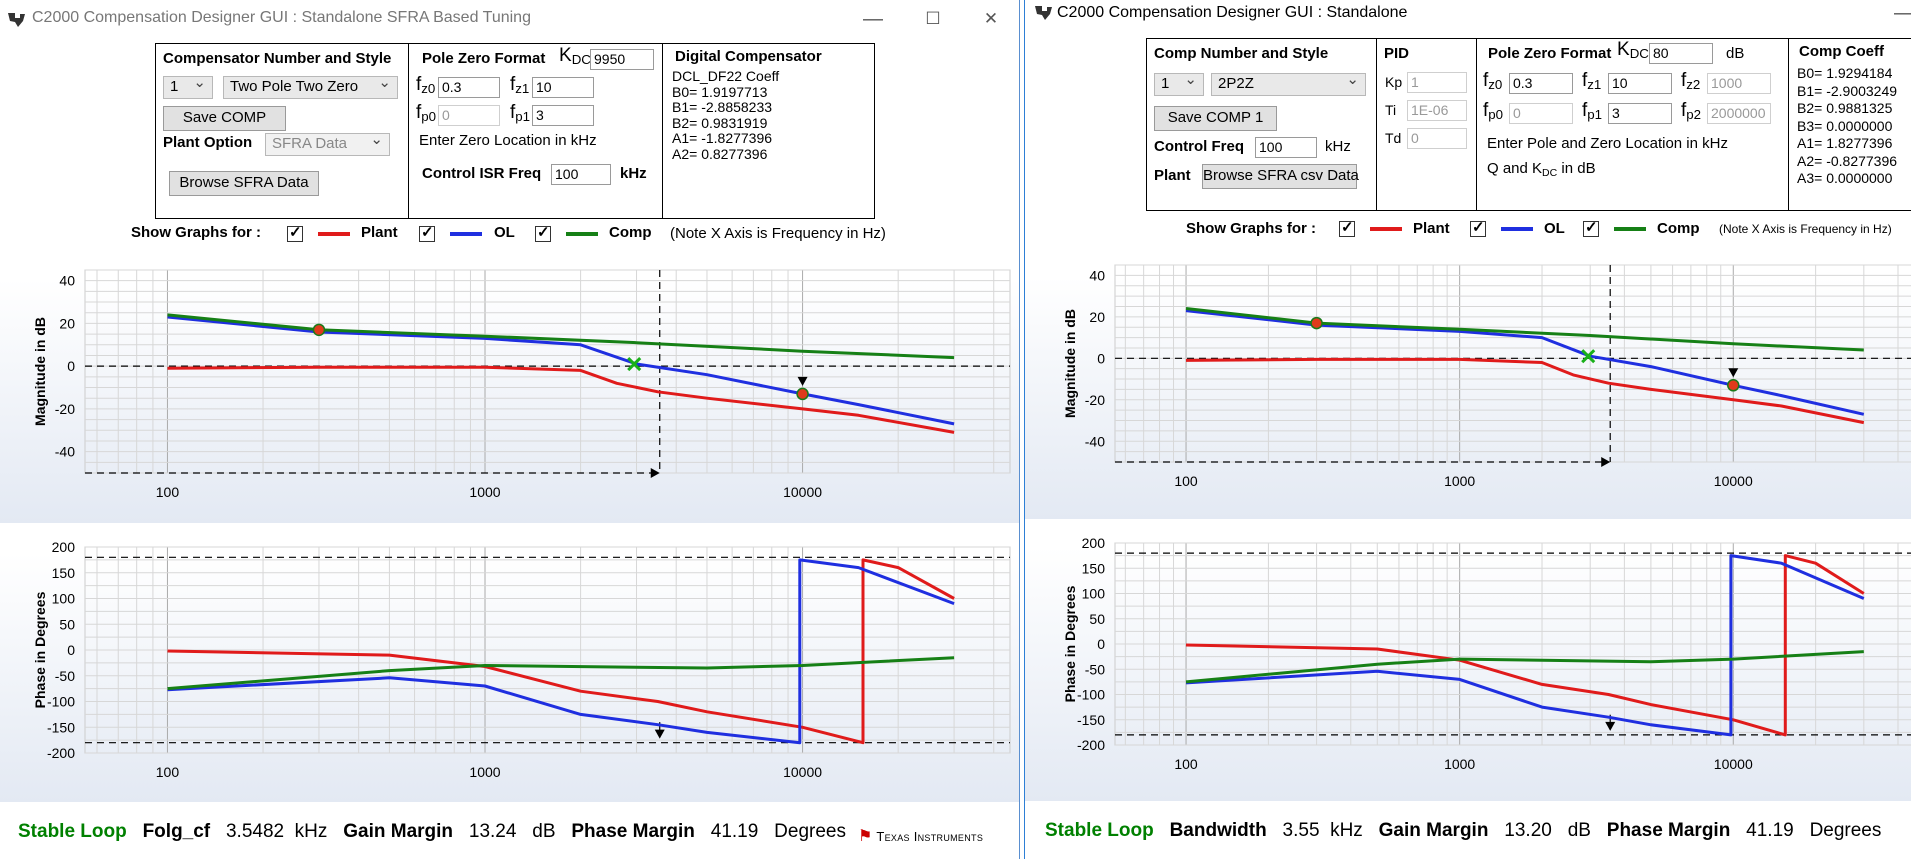 This screenshot has width=1911, height=859. What do you see at coordinates (1735, 53) in the screenshot?
I see `kdc-unit: dB` at bounding box center [1735, 53].